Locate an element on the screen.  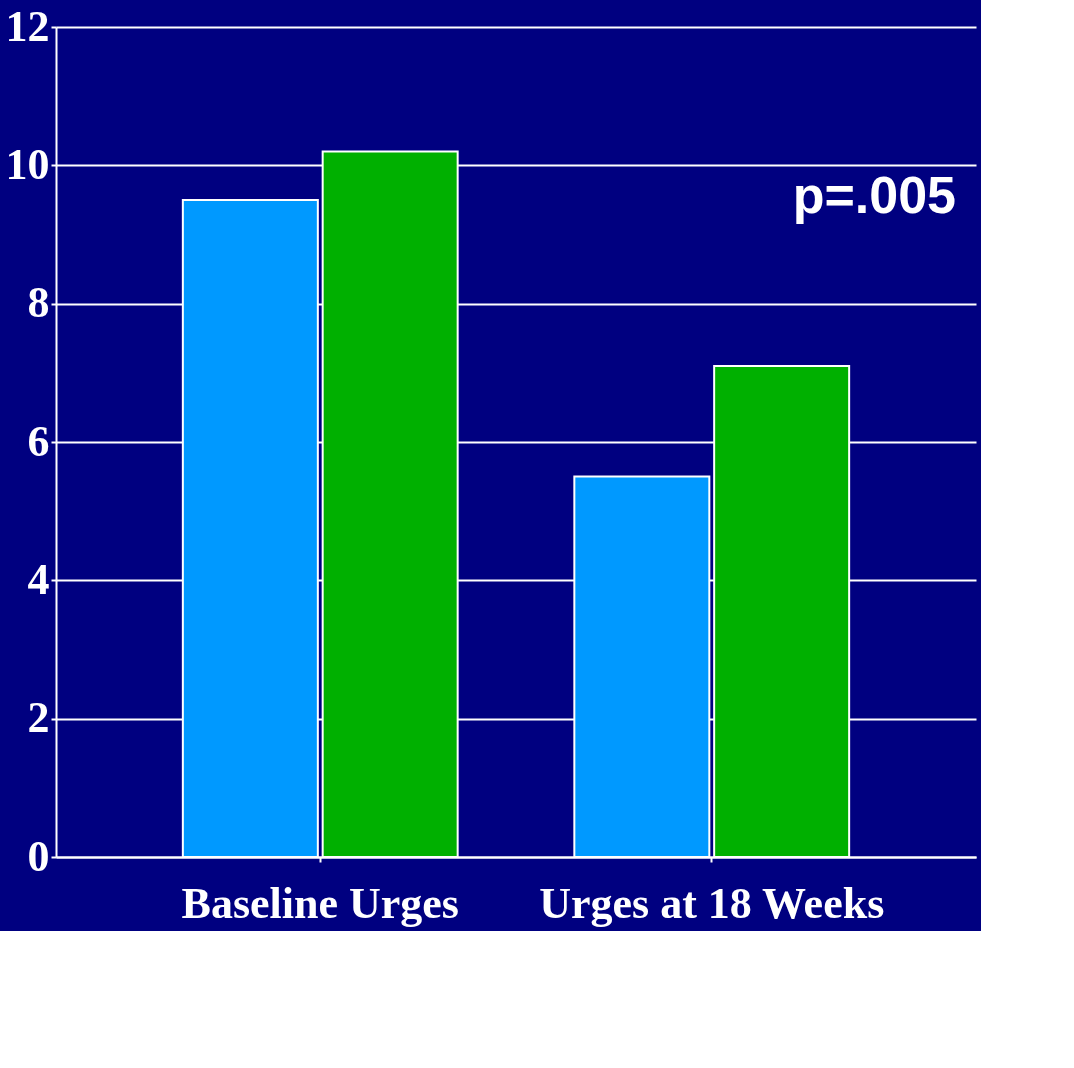
y-tick-label: 6 is located at coordinates (38, 441).